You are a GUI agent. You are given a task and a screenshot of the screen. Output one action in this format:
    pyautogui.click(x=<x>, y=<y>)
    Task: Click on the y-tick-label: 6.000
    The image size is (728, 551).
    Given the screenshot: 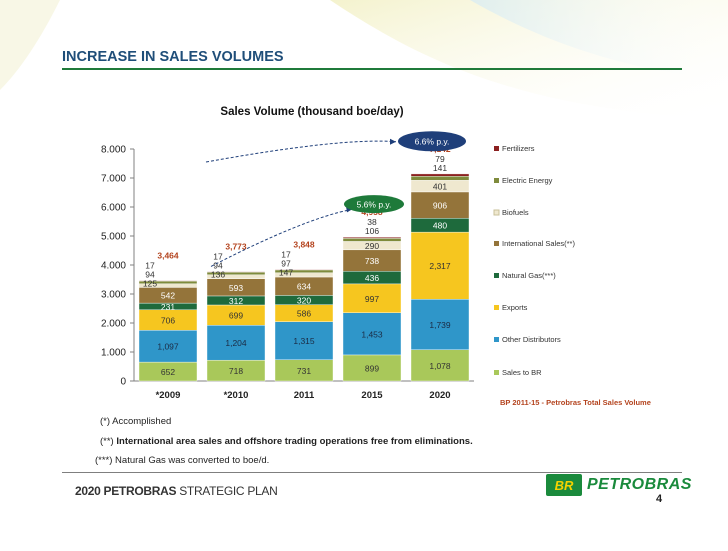 What is the action you would take?
    pyautogui.click(x=113, y=208)
    